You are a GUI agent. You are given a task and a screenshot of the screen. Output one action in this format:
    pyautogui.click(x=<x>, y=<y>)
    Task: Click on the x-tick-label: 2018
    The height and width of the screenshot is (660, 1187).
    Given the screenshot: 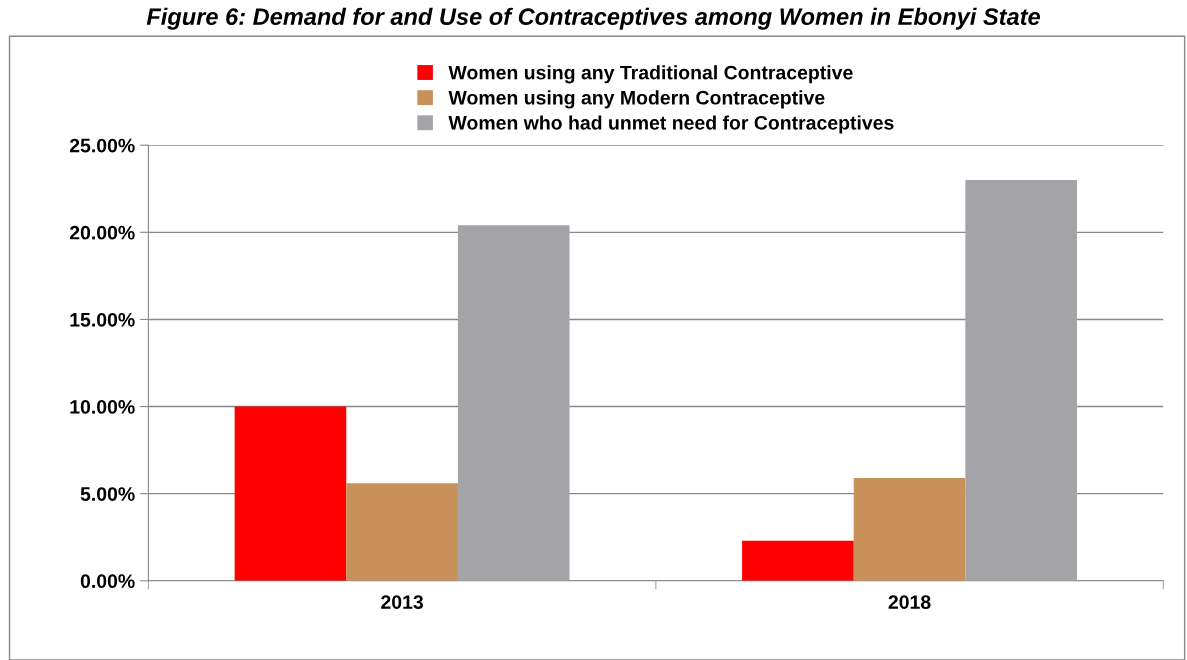 What is the action you would take?
    pyautogui.click(x=909, y=602)
    